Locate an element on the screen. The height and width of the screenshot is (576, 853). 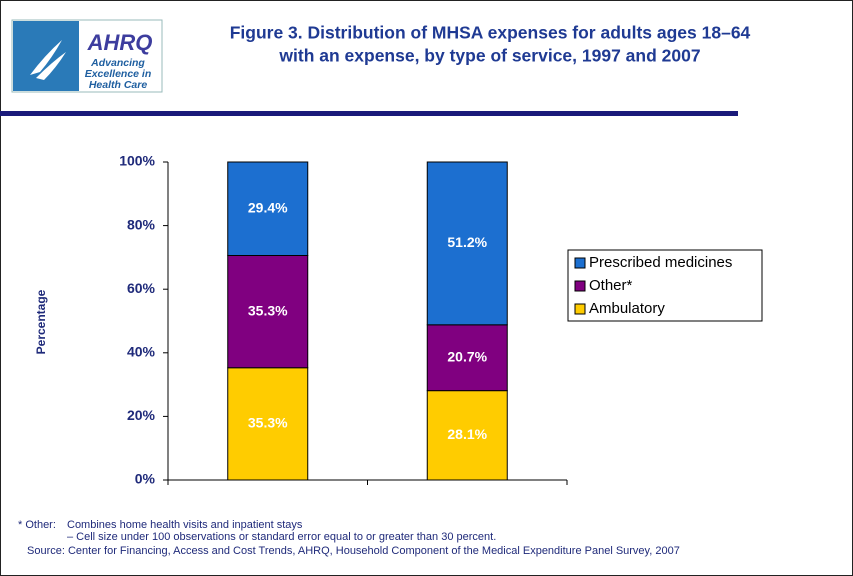
header-rule is located at coordinates (369, 113).